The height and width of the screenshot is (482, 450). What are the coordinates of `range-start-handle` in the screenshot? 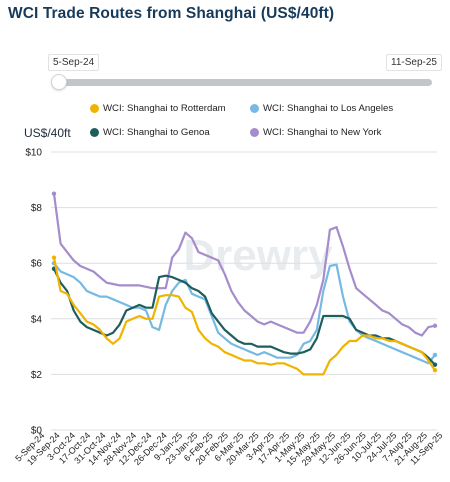 It's located at (59, 82).